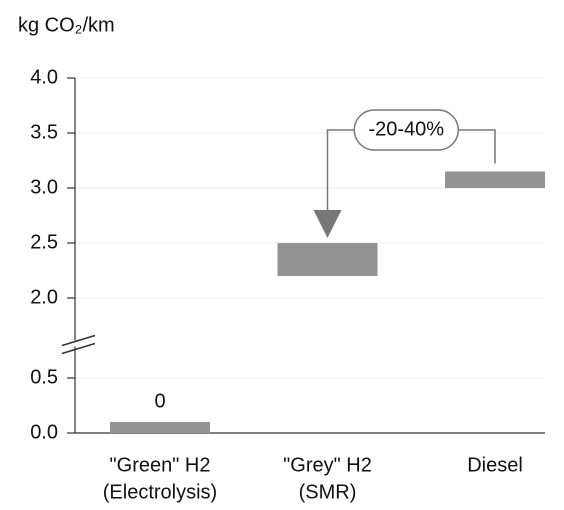 This screenshot has height=510, width=564. What do you see at coordinates (159, 401) in the screenshot?
I see `value-label: 0` at bounding box center [159, 401].